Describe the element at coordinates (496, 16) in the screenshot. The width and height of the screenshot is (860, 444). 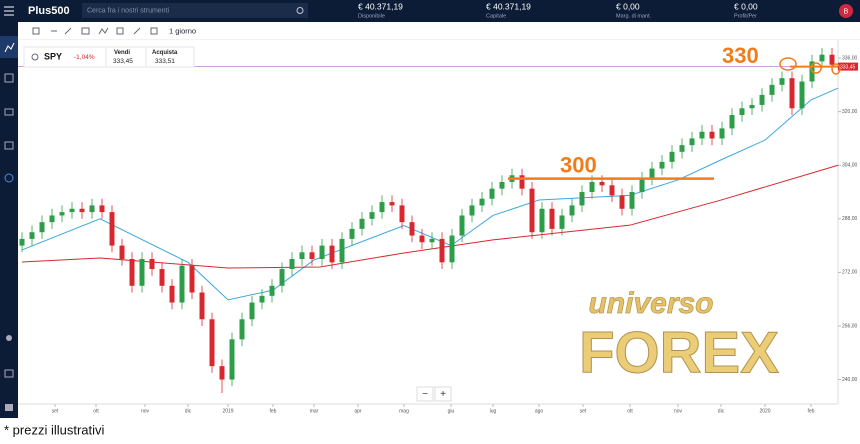
I see `stat-label: Capitale` at that location.